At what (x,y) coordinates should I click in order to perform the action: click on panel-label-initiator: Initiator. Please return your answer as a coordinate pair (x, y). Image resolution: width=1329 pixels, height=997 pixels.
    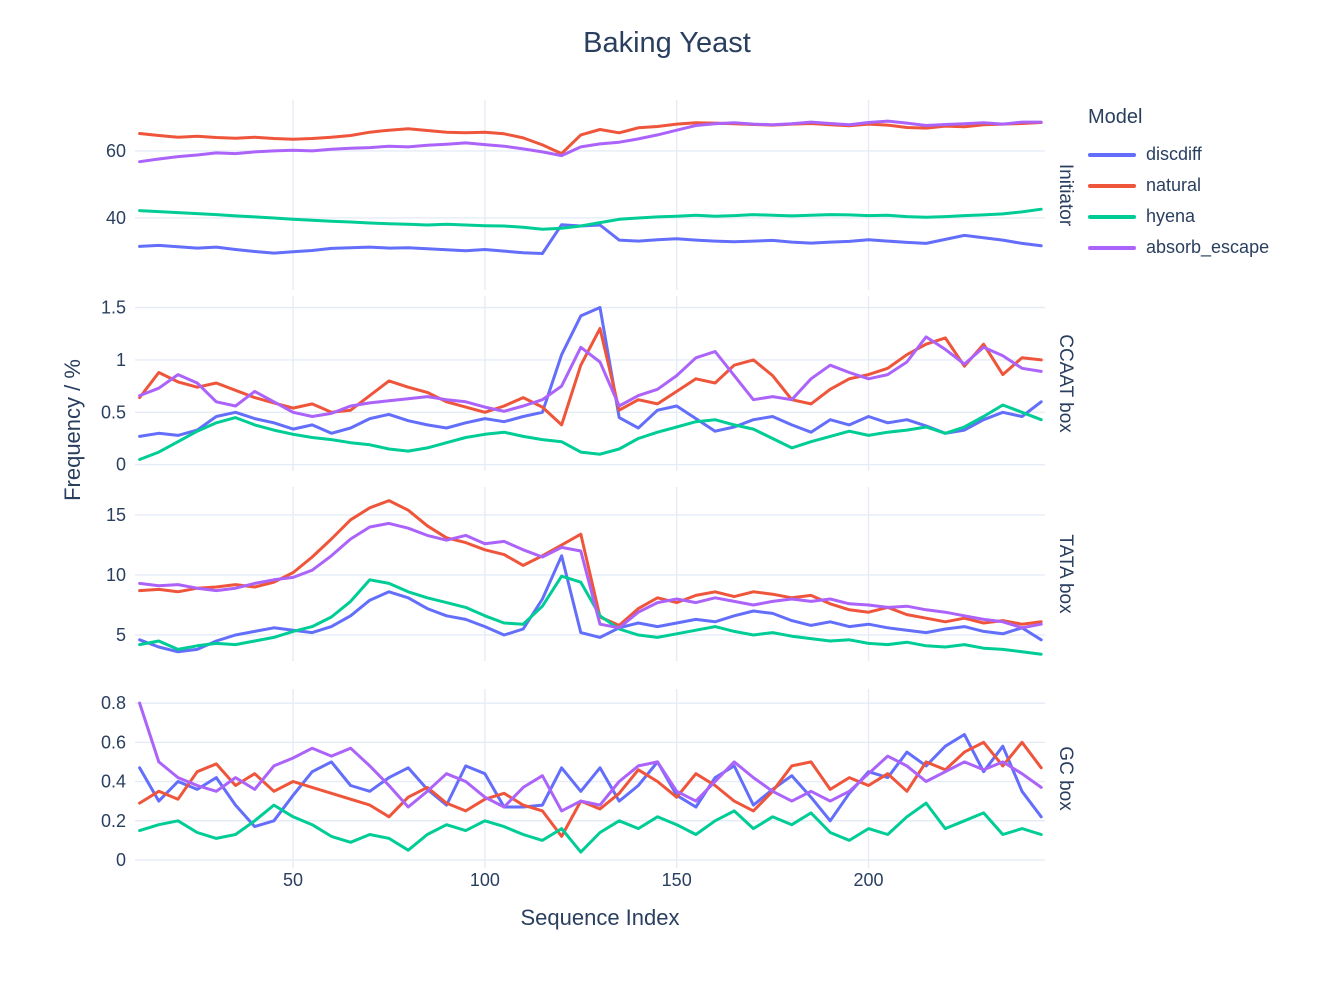
    Looking at the image, I should click on (1065, 195).